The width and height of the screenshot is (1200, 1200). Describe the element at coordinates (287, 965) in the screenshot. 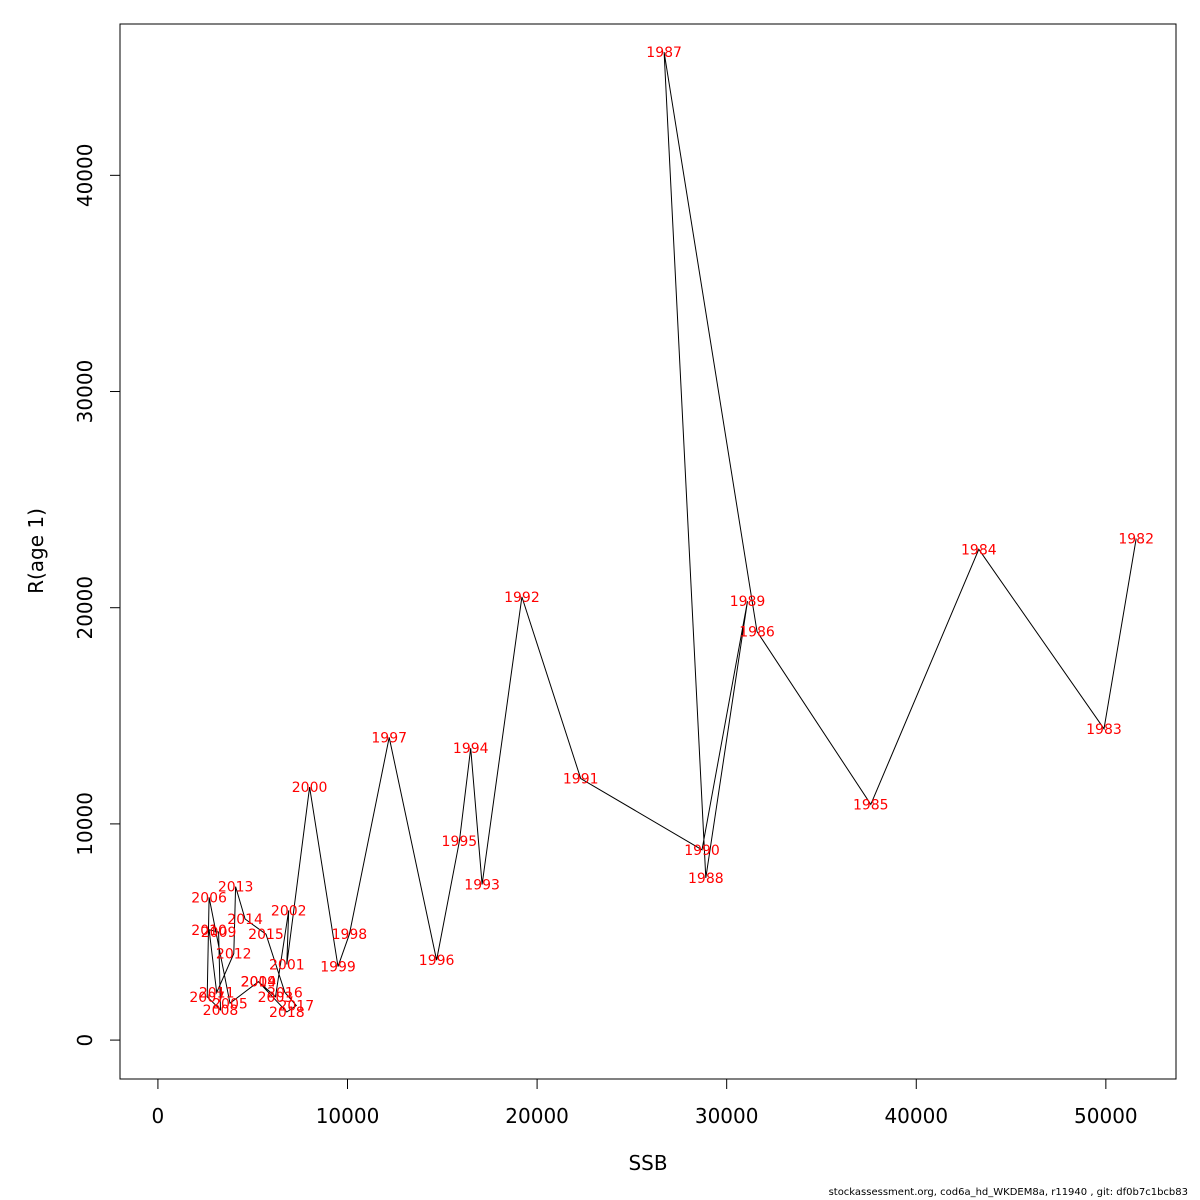

I see `point-label-2001: 2001` at that location.